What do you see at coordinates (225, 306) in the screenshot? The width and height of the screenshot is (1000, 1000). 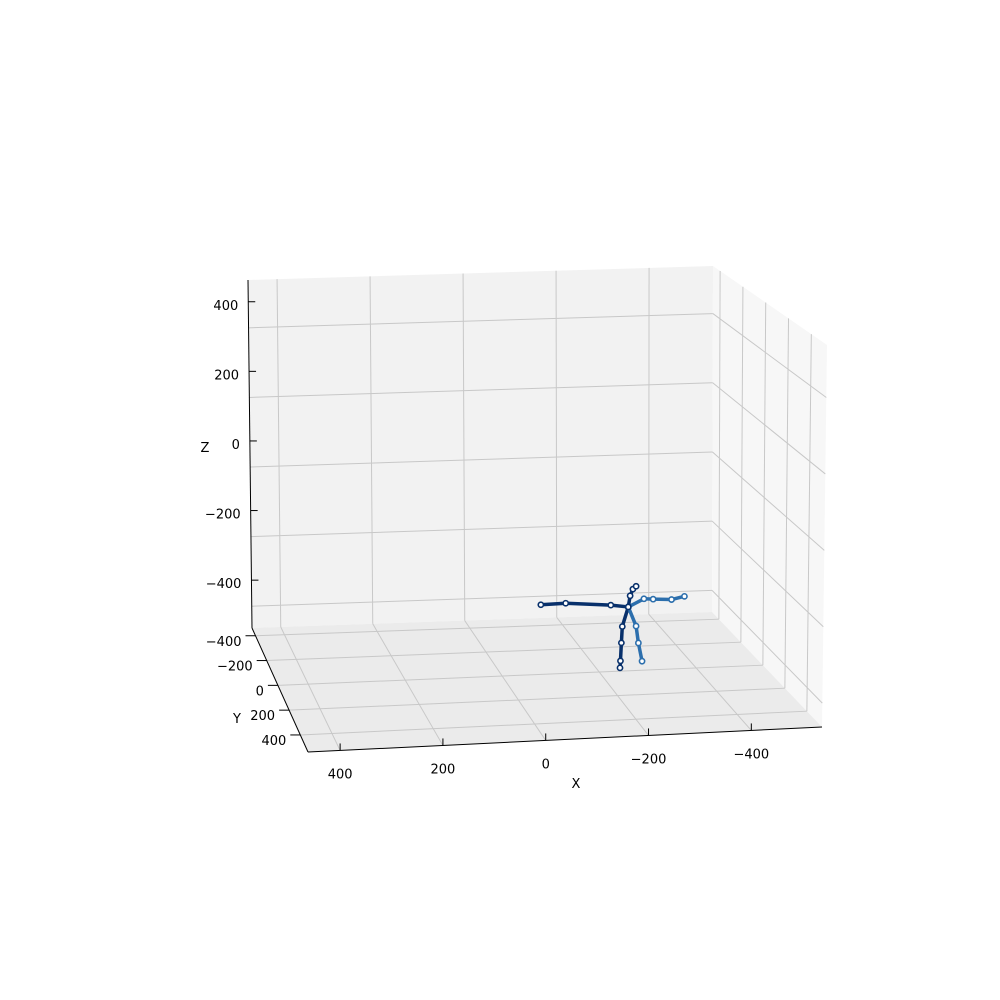 I see `z-tick-label: 400` at bounding box center [225, 306].